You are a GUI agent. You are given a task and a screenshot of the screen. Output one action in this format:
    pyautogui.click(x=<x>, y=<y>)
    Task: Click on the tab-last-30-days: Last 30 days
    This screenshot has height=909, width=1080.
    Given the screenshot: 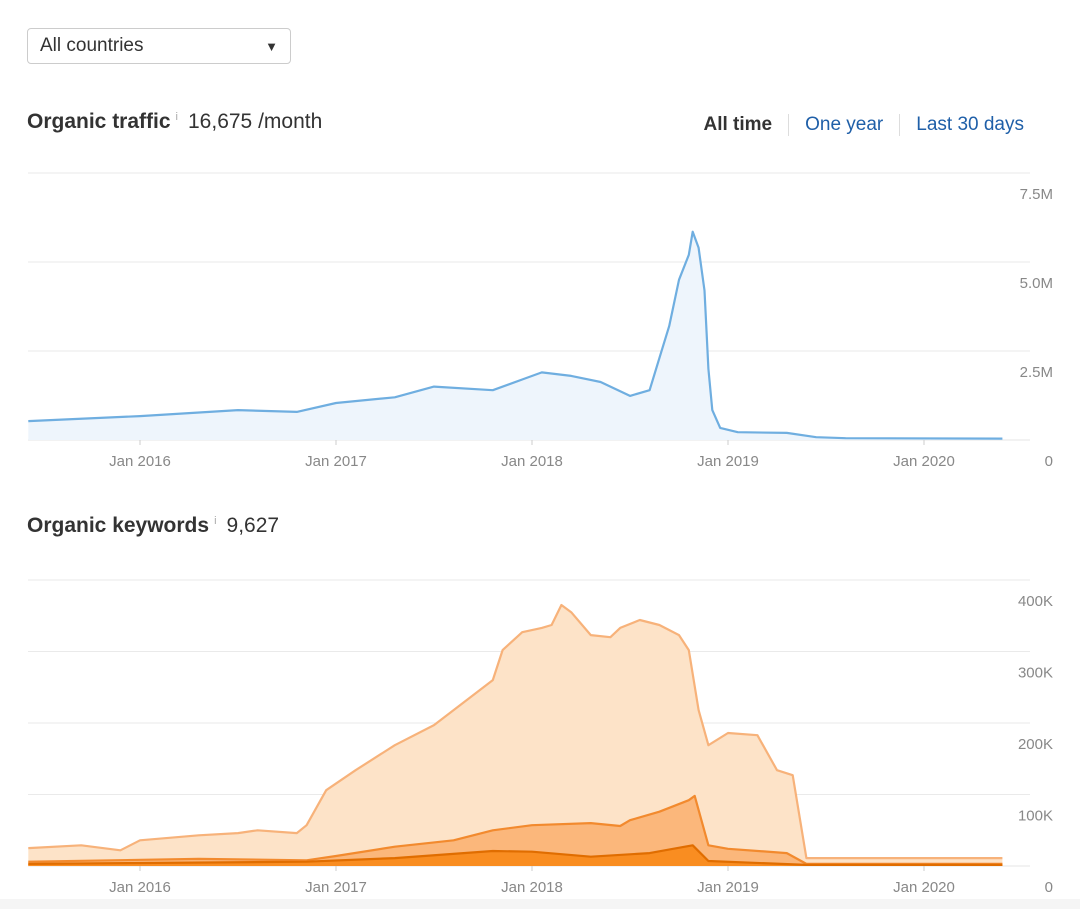 What is the action you would take?
    pyautogui.click(x=961, y=125)
    